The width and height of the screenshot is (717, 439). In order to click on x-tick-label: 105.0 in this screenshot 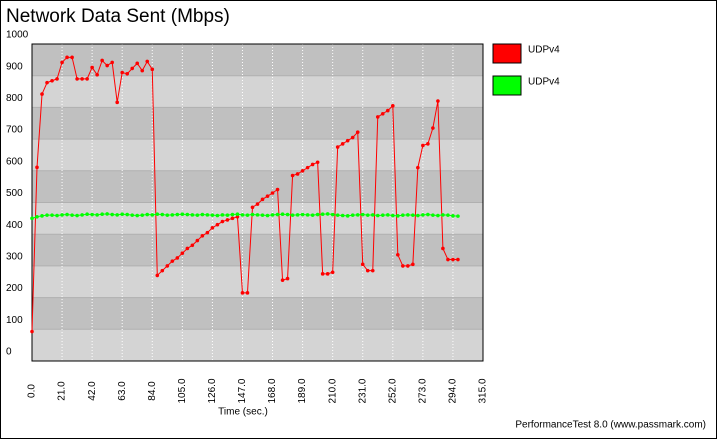, I will do `click(182, 390)`.